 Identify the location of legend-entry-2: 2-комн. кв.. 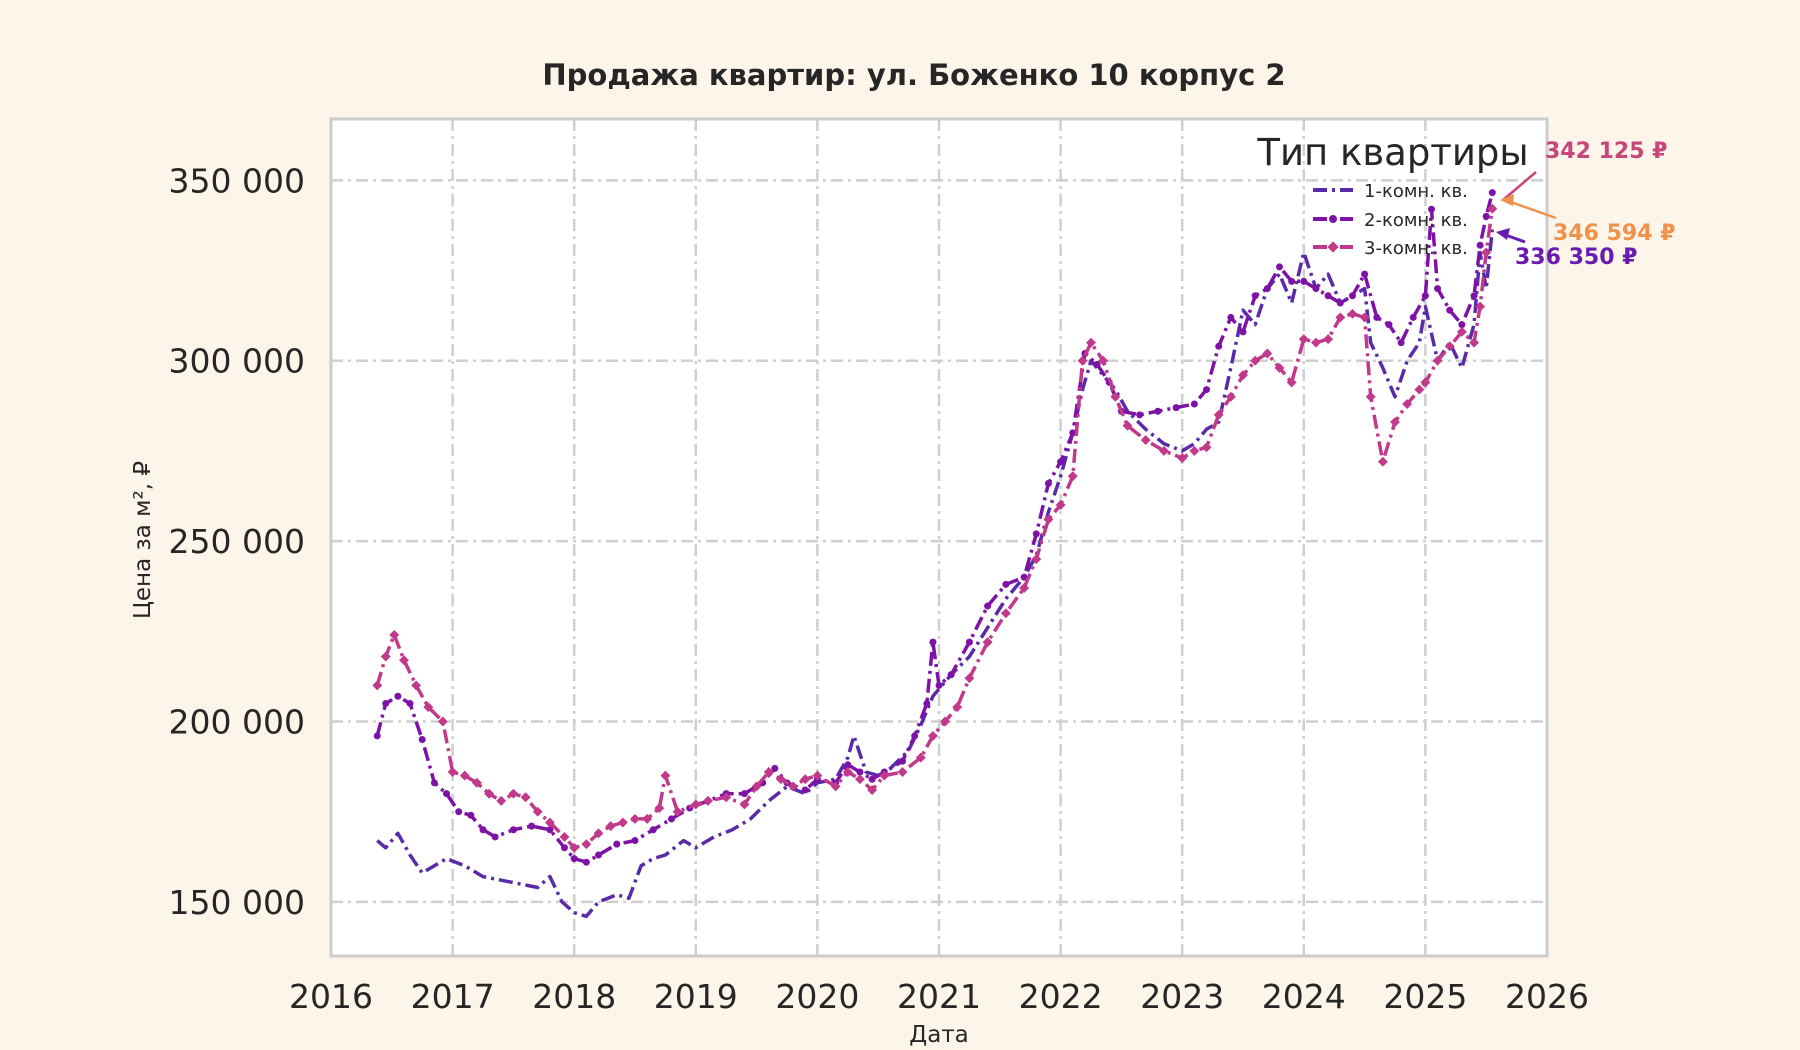
(1390, 220).